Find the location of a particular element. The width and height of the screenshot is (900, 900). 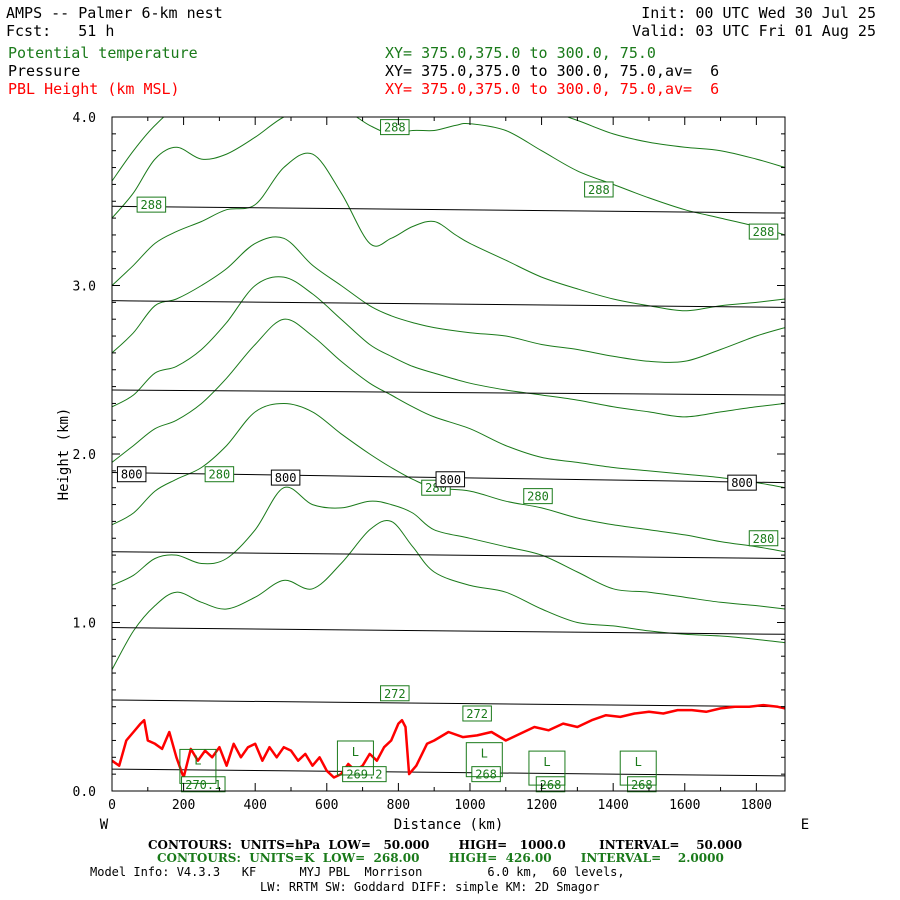

pressure-label-2-box is located at coordinates (450, 479).